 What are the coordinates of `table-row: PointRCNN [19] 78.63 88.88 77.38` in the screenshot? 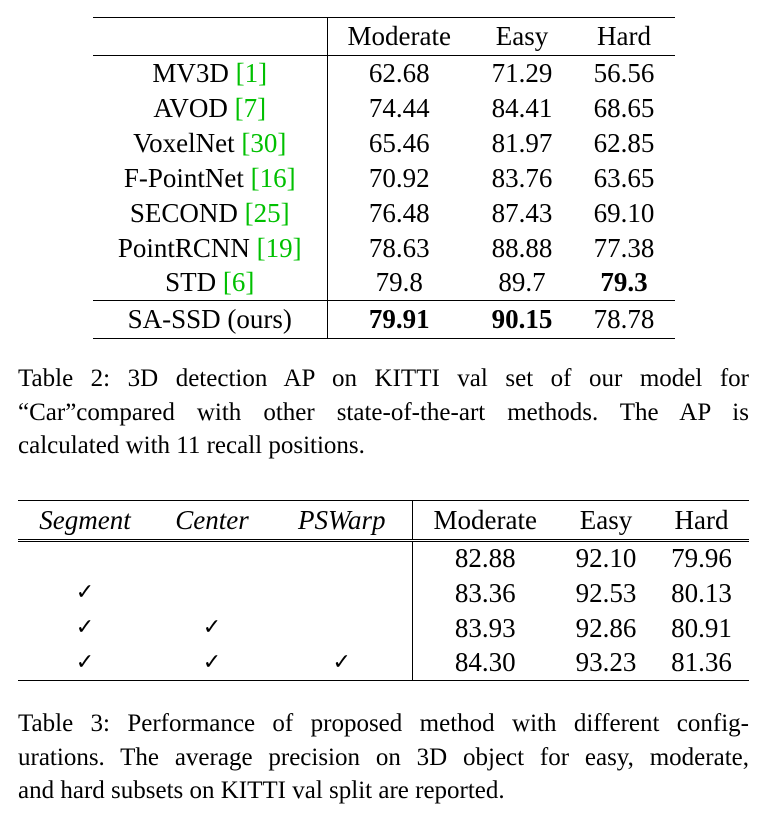 It's located at (384, 248).